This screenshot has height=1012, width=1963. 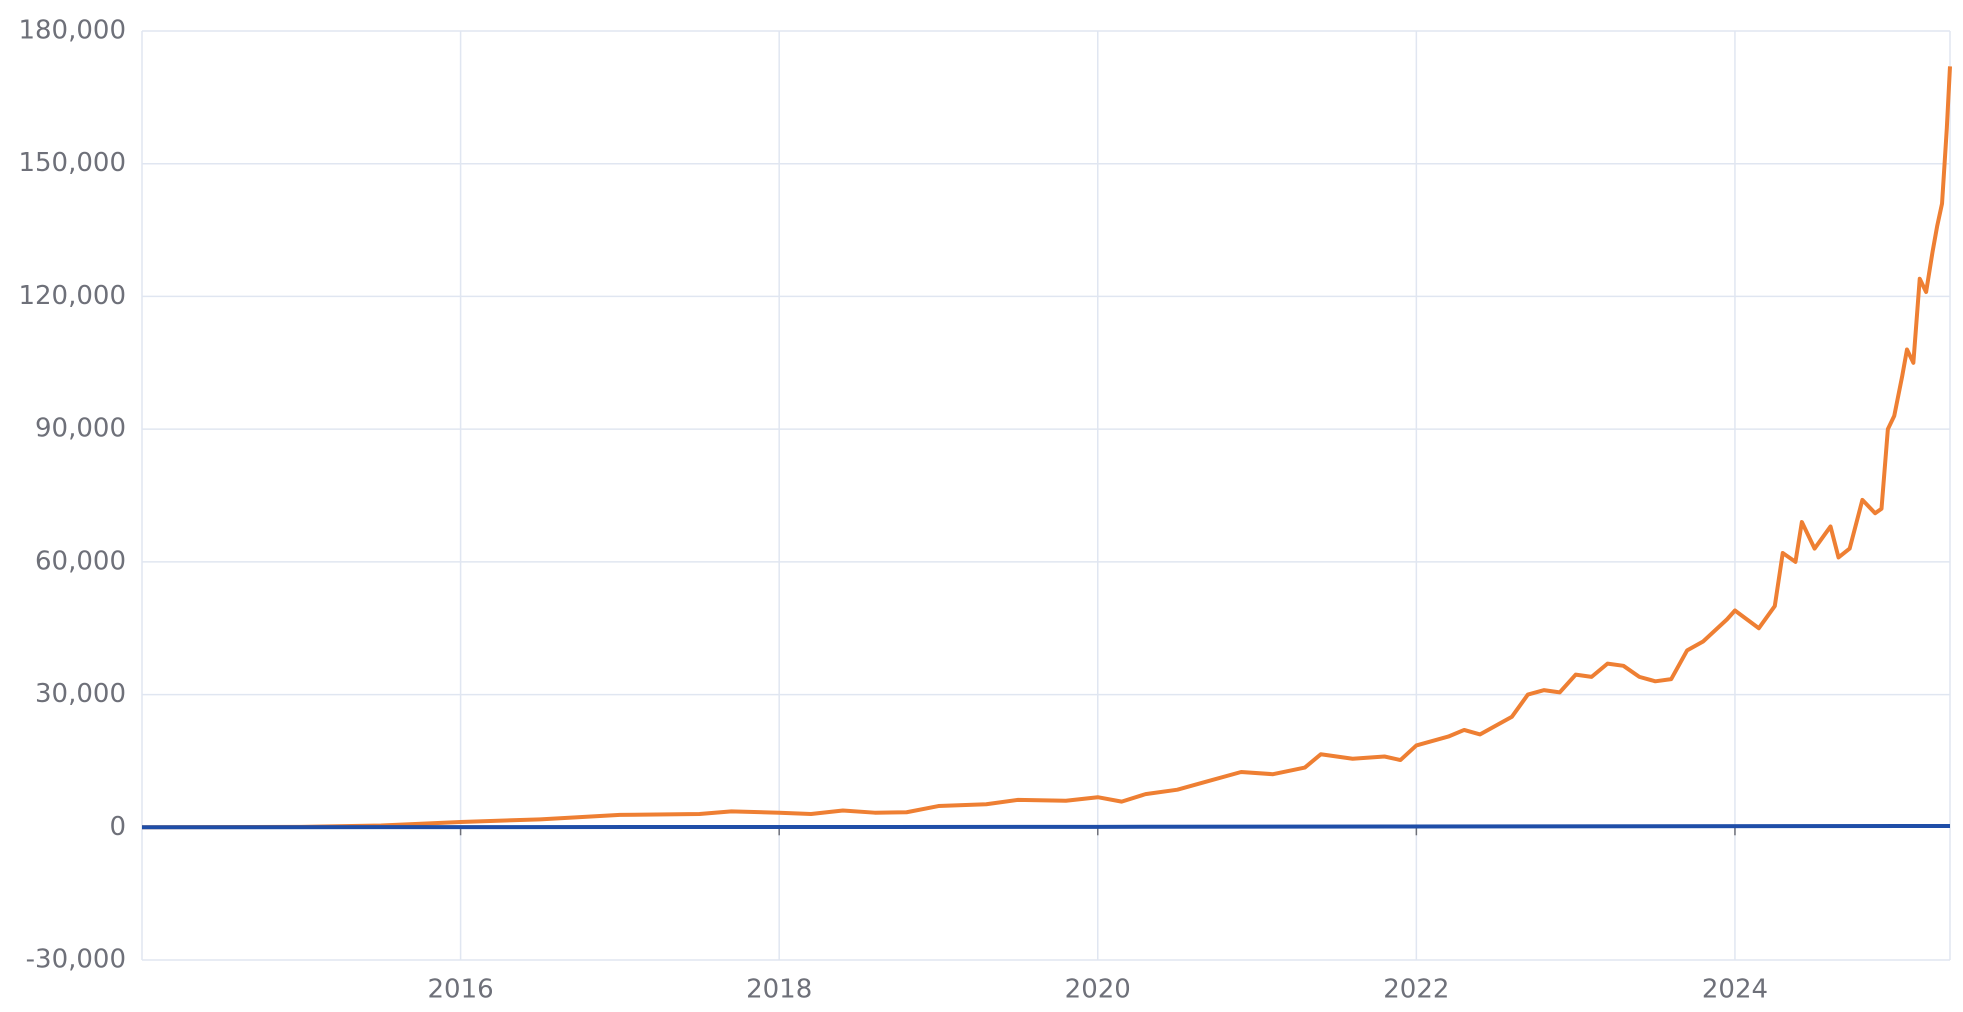 What do you see at coordinates (72, 31) in the screenshot?
I see `y-tick-label: 180,000` at bounding box center [72, 31].